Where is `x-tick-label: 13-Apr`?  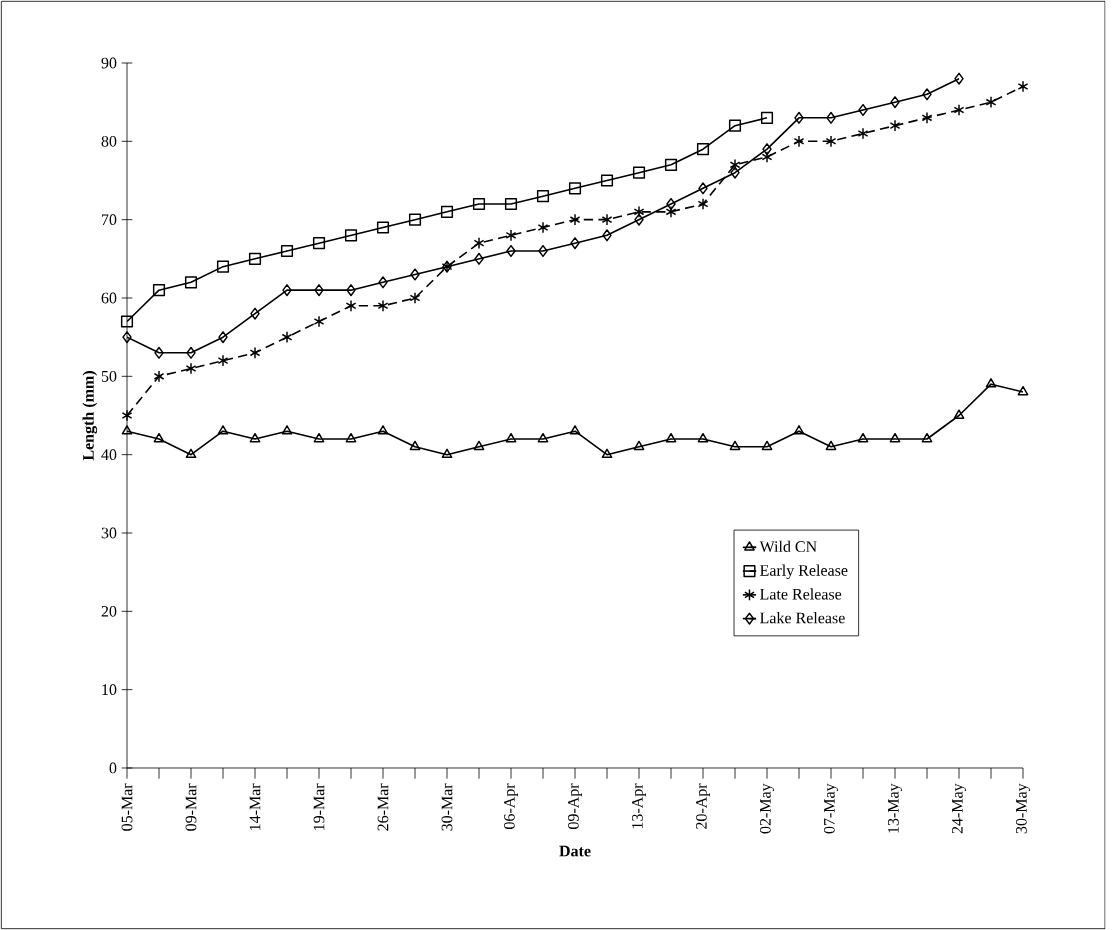 x-tick-label: 13-Apr is located at coordinates (639, 806).